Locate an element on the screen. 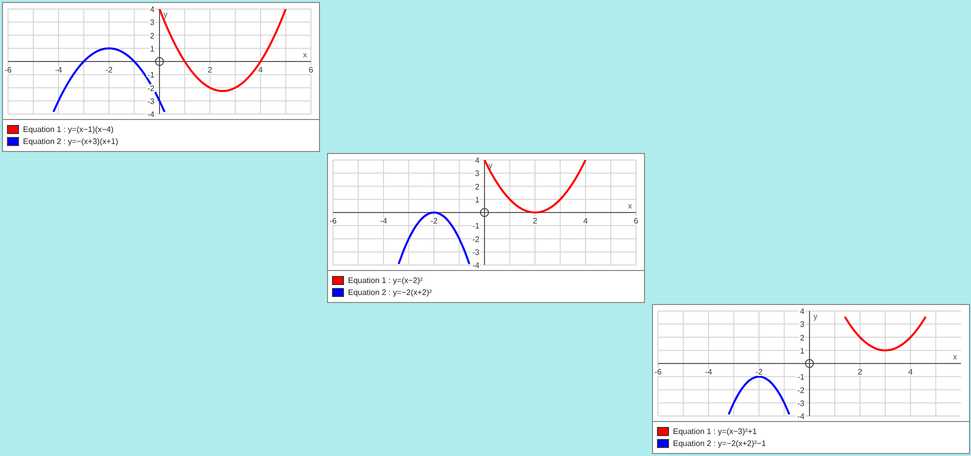  legend-label: Equation 1 : y=(x−1)(x−4) is located at coordinates (68, 129).